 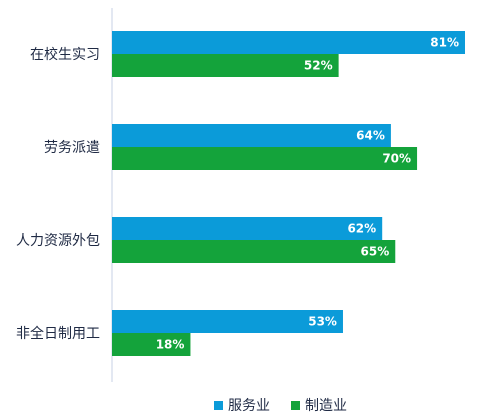 What do you see at coordinates (322, 322) in the screenshot?
I see `value-label-service-3: 53%` at bounding box center [322, 322].